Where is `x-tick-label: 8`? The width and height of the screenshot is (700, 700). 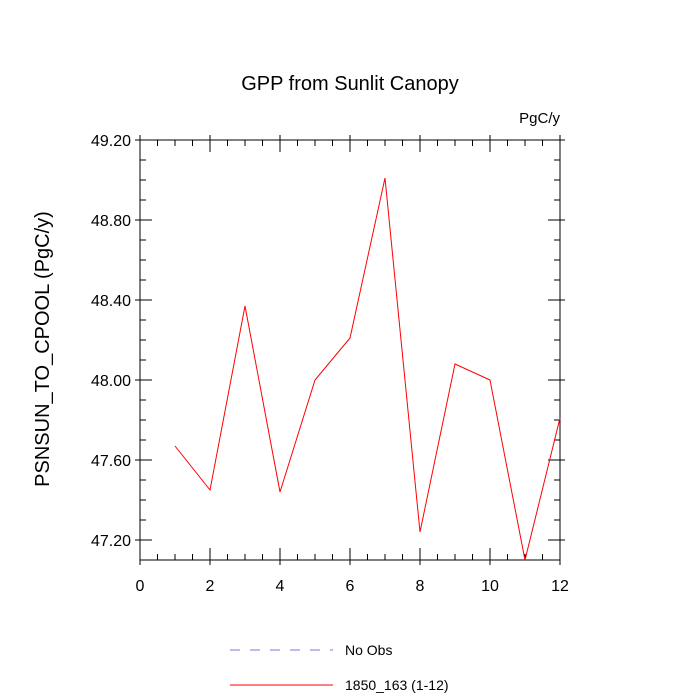
x-tick-label: 8 is located at coordinates (420, 586).